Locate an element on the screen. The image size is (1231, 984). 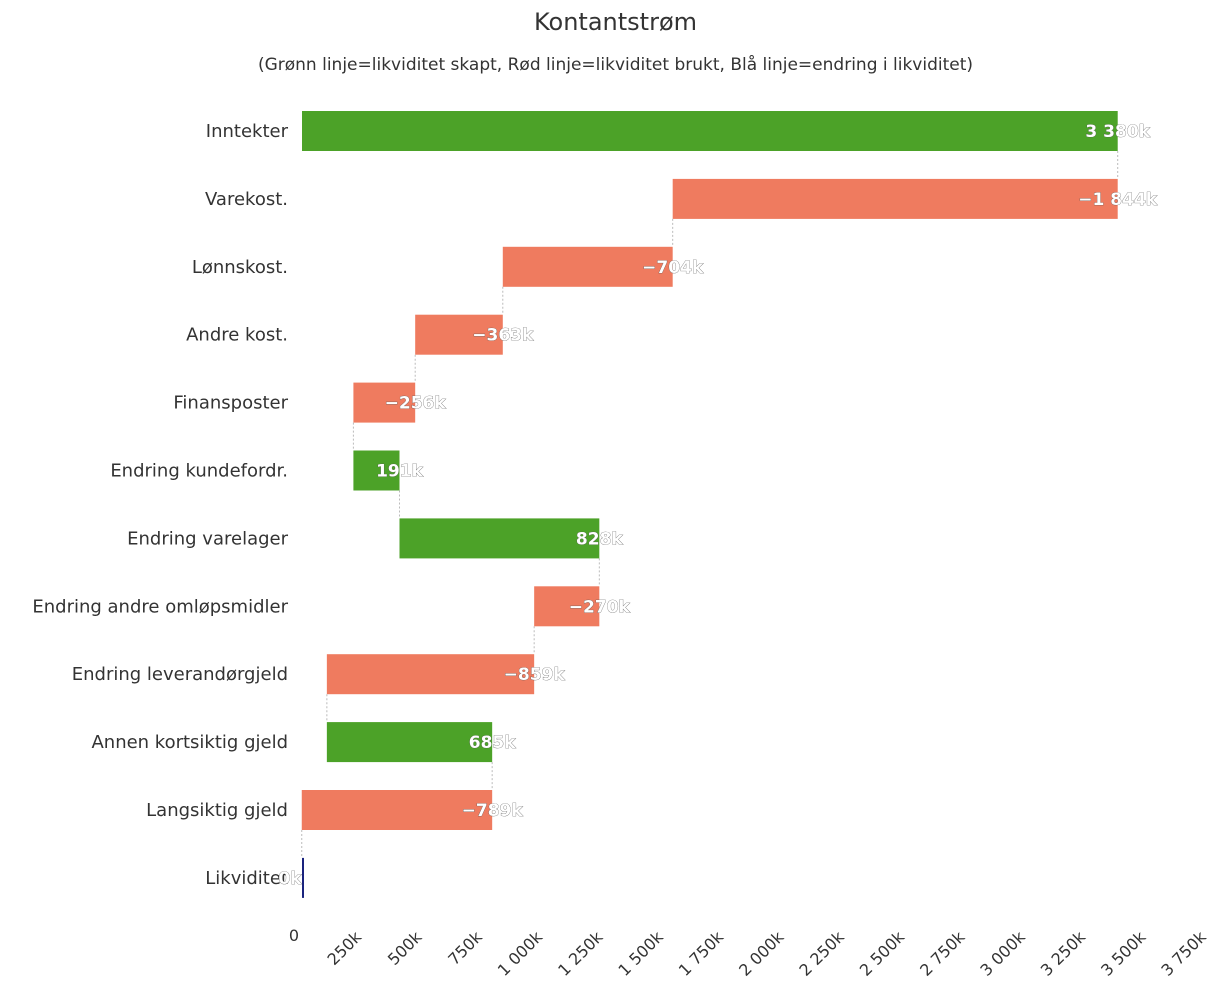
data-label: −1 844k is located at coordinates (1117, 200).